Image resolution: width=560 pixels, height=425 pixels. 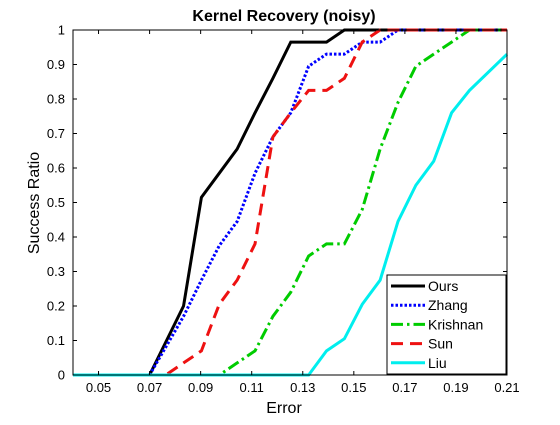 What do you see at coordinates (284, 408) in the screenshot?
I see `x-axis-label: Error` at bounding box center [284, 408].